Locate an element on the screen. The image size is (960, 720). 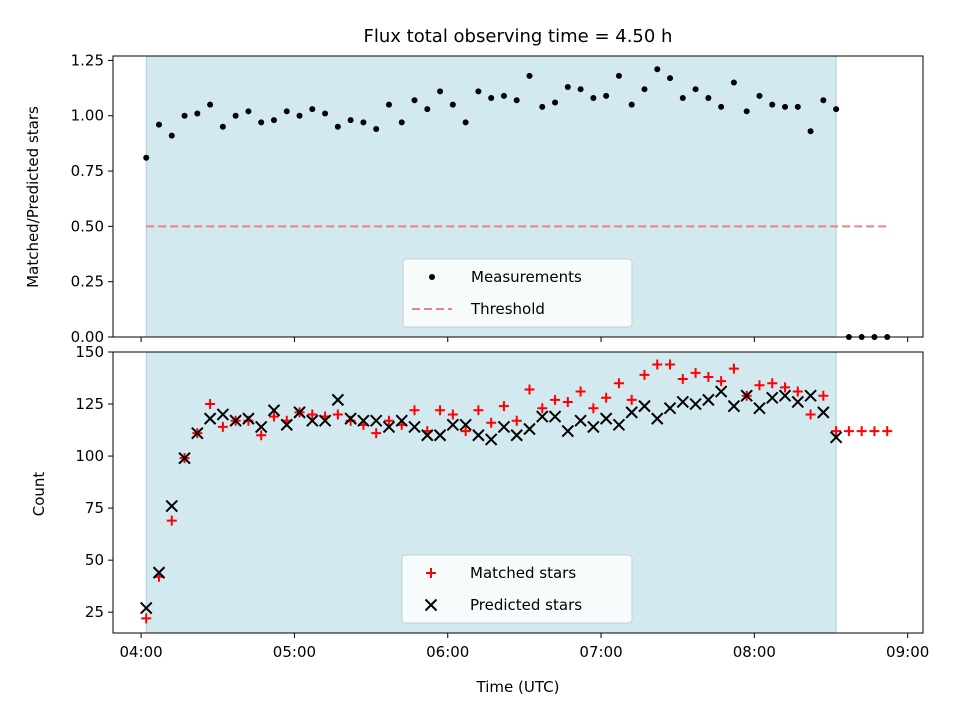
x-tick-label: 04:00 is located at coordinates (140, 652).